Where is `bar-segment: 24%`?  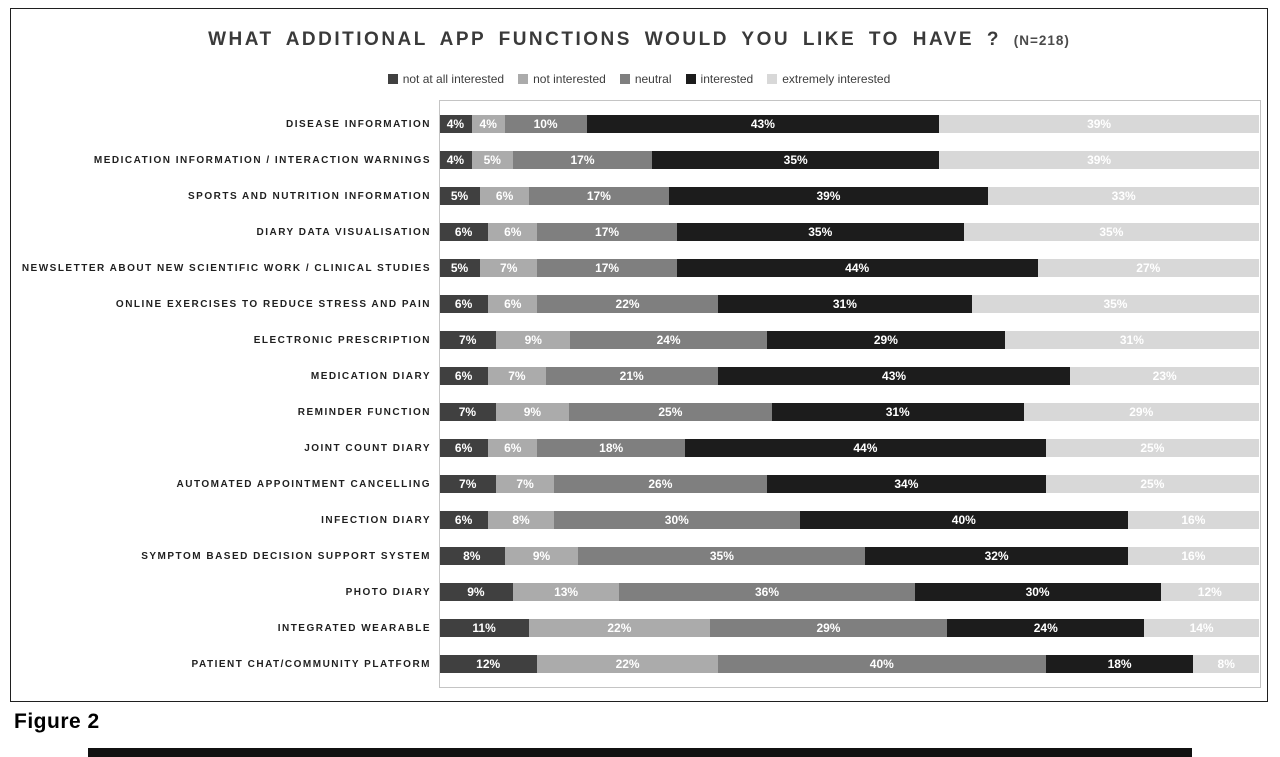
bar-segment: 24% is located at coordinates (668, 340).